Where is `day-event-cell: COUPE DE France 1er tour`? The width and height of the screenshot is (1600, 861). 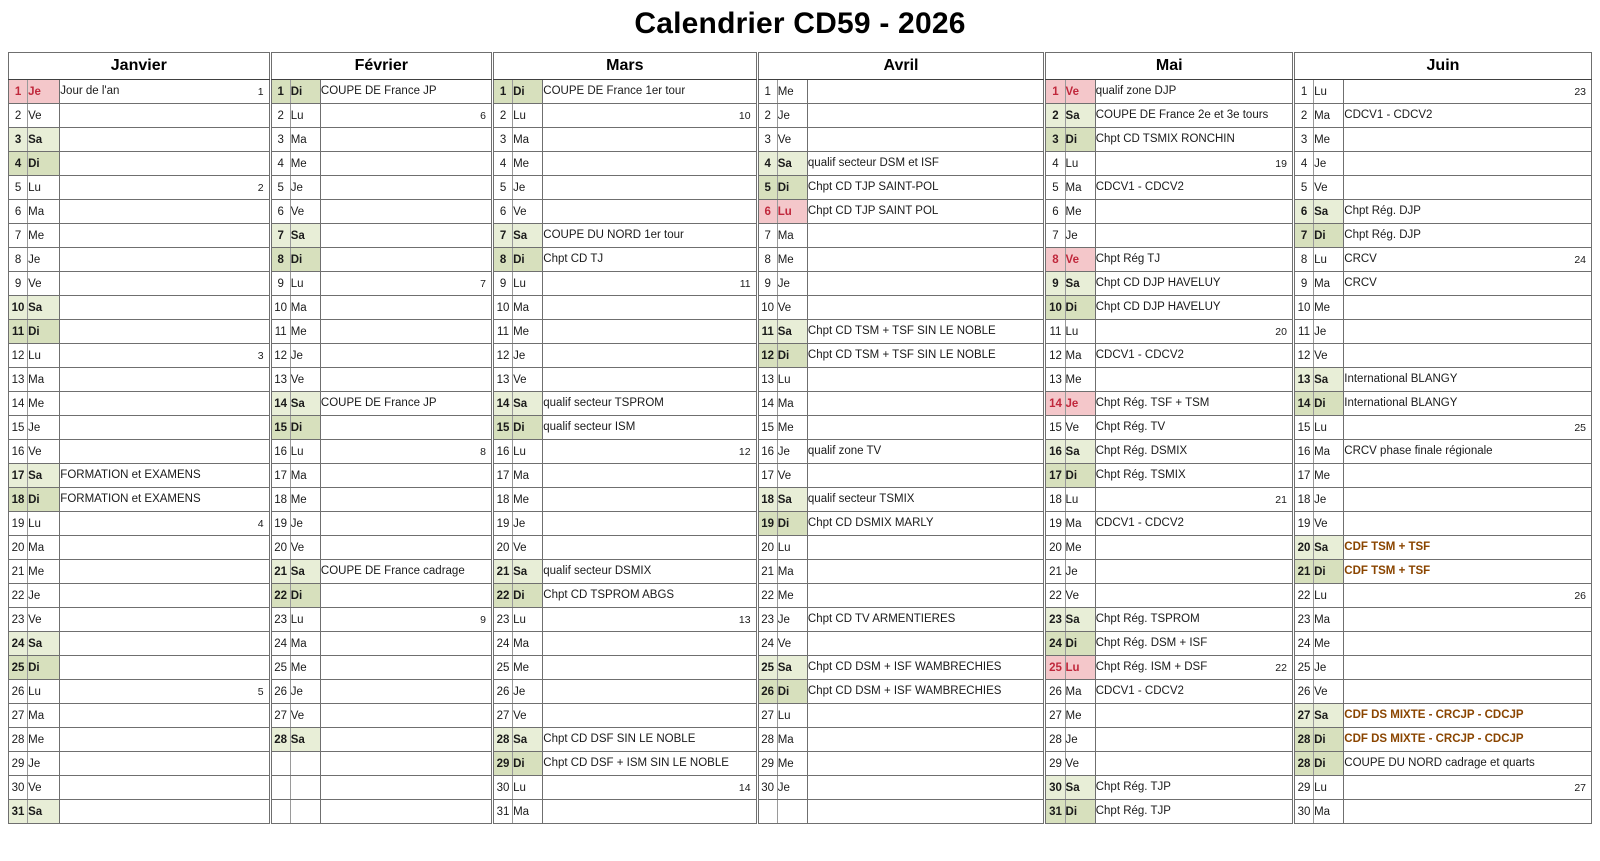
day-event-cell: COUPE DE France 1er tour is located at coordinates (649, 91).